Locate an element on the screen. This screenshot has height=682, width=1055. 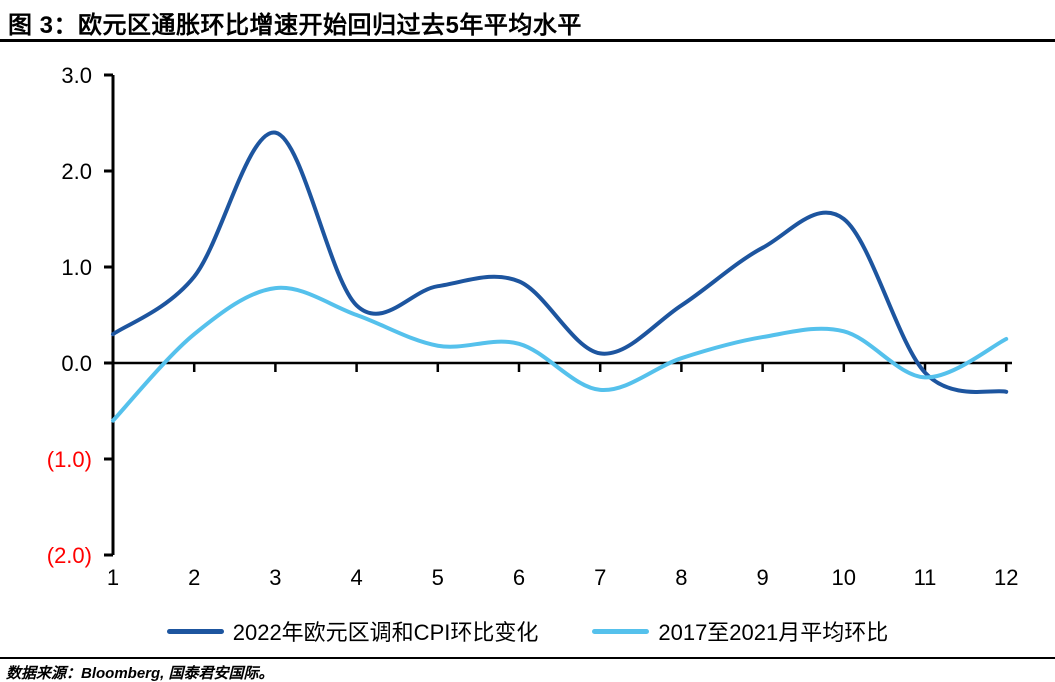
legend-line-swatch-dark-blue is located at coordinates (195, 631).